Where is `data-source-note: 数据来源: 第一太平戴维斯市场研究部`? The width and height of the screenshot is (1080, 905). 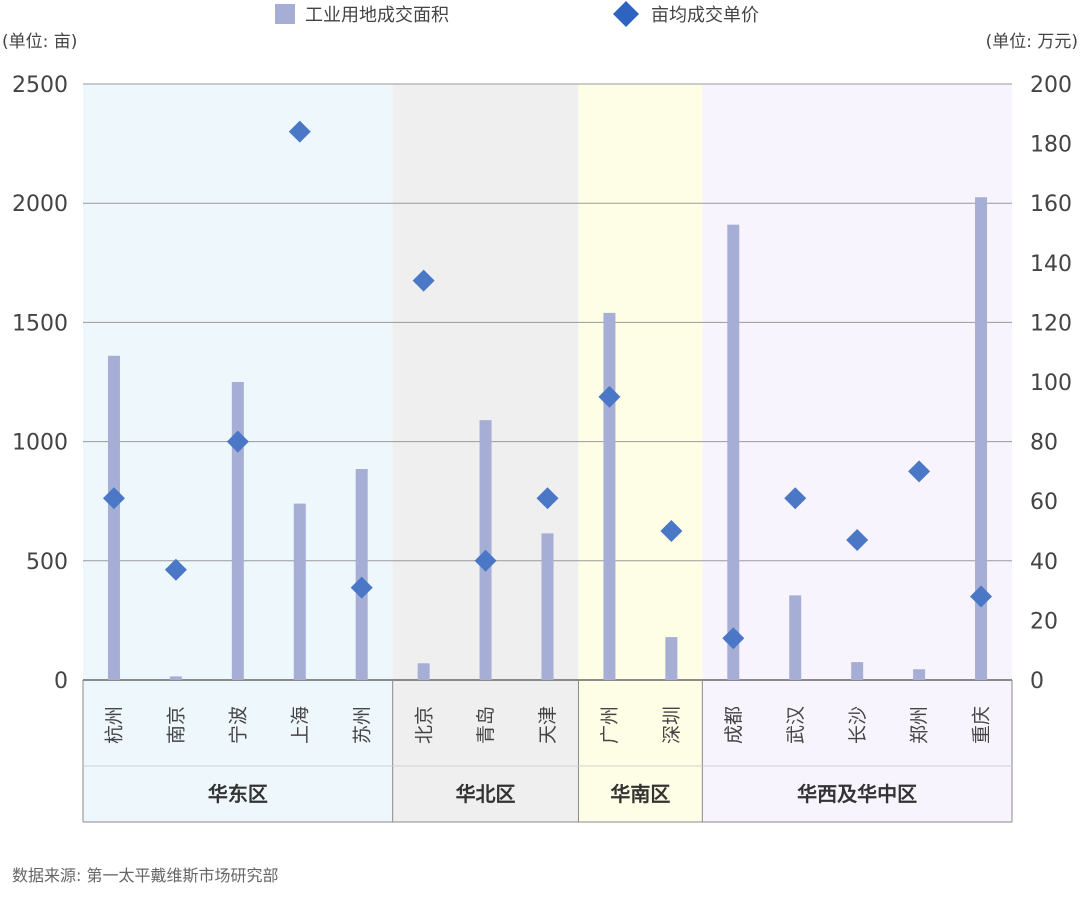 data-source-note: 数据来源: 第一太平戴维斯市场研究部 is located at coordinates (145, 875).